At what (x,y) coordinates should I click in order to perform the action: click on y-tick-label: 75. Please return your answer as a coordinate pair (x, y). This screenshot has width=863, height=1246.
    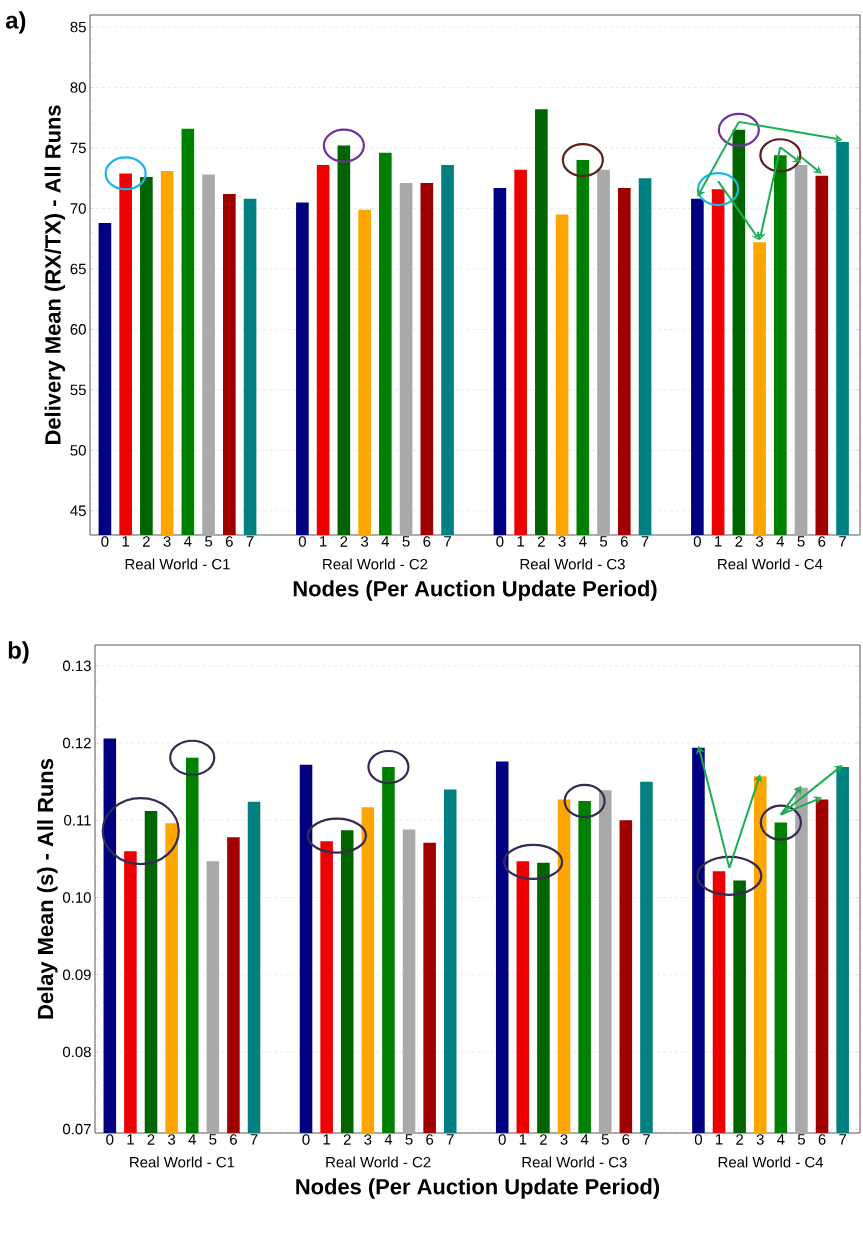
    Looking at the image, I should click on (78, 148).